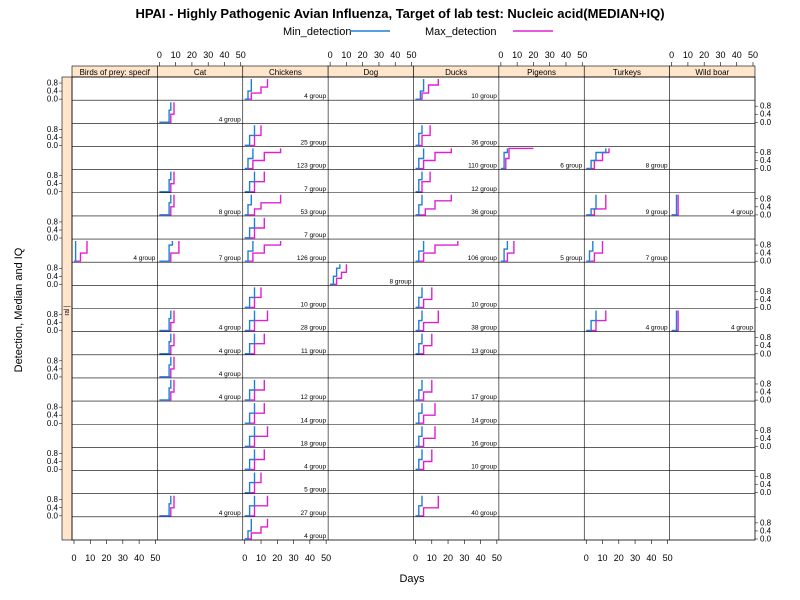 This screenshot has width=800, height=600. I want to click on panel-group-label: 38 group, so click(484, 328).